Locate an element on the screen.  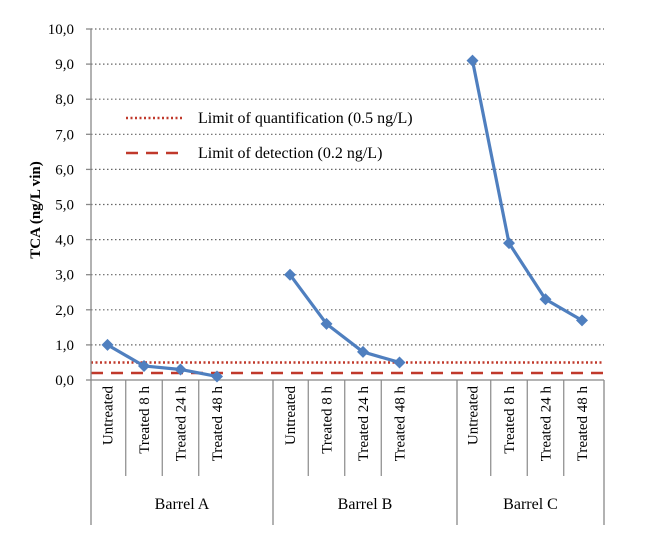
y-tick-labels: 0,0 1,0 2,0 3,0 4,0 5,0 6,0 7,0 8,0 9,0 10,0 is located at coordinates (61, 205).